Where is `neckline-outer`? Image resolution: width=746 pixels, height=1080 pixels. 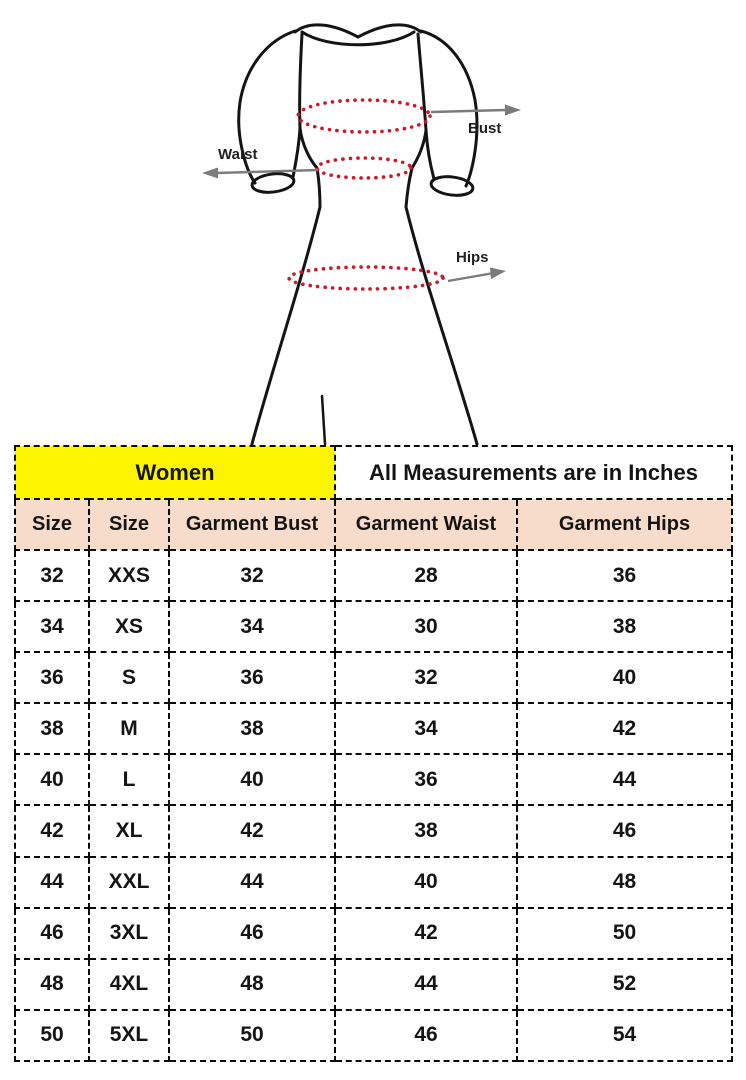
neckline-outer is located at coordinates (358, 31).